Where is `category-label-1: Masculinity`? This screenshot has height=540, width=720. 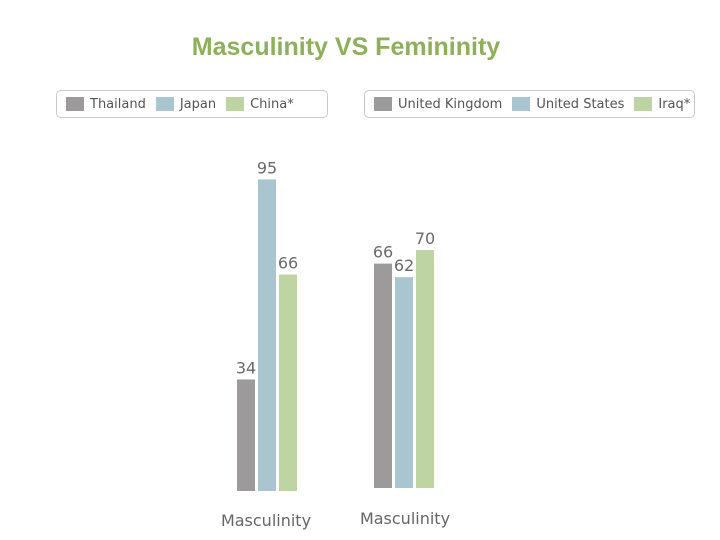 category-label-1: Masculinity is located at coordinates (266, 520).